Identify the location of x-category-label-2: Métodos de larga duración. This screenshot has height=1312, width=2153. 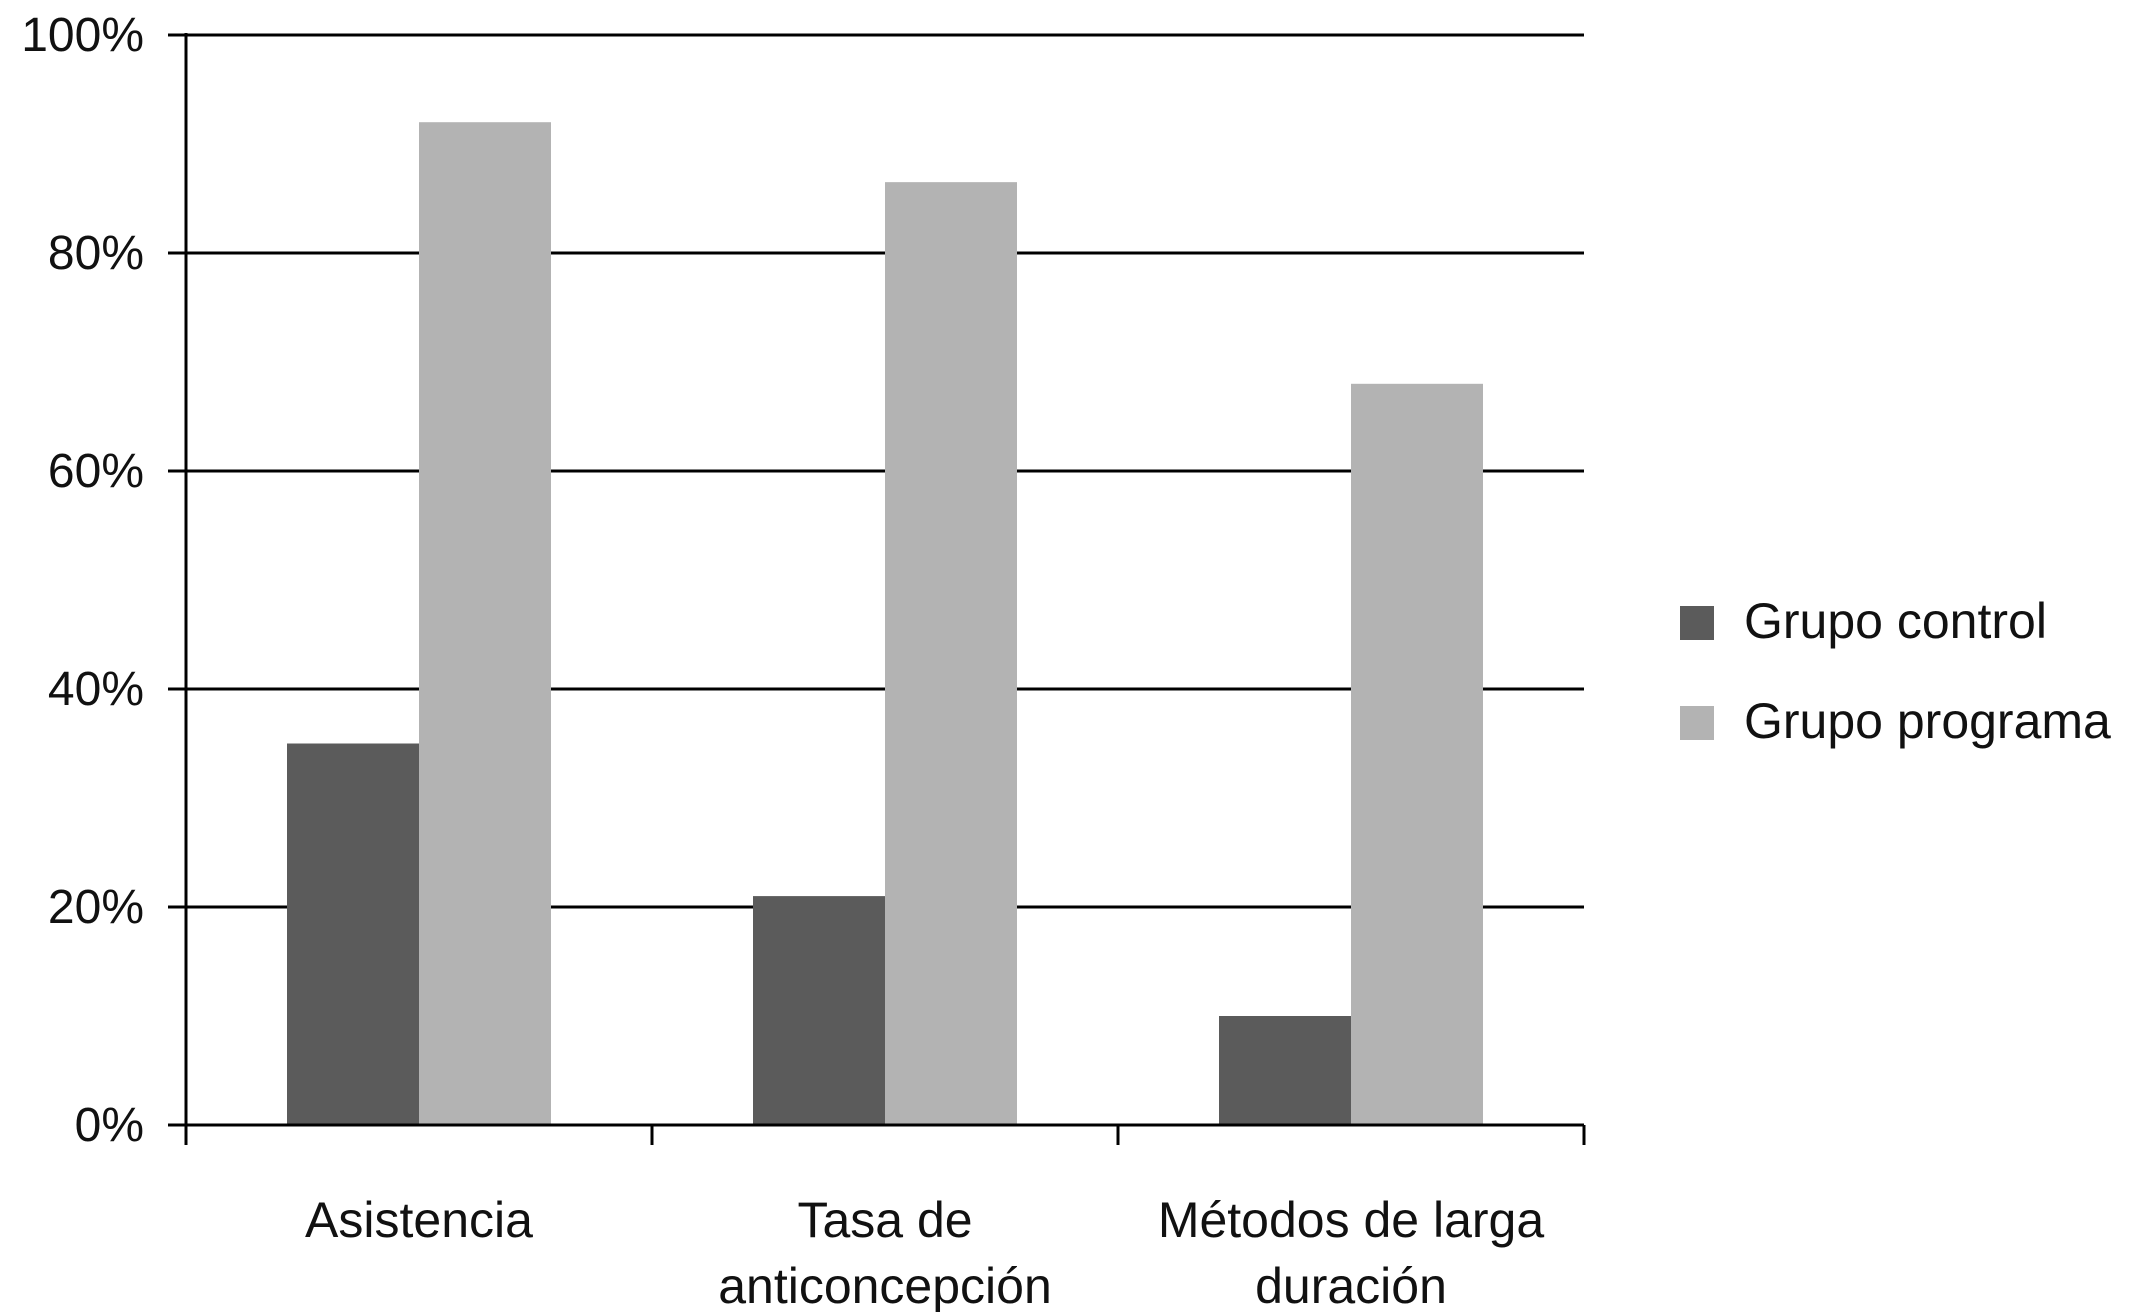
(1351, 1252).